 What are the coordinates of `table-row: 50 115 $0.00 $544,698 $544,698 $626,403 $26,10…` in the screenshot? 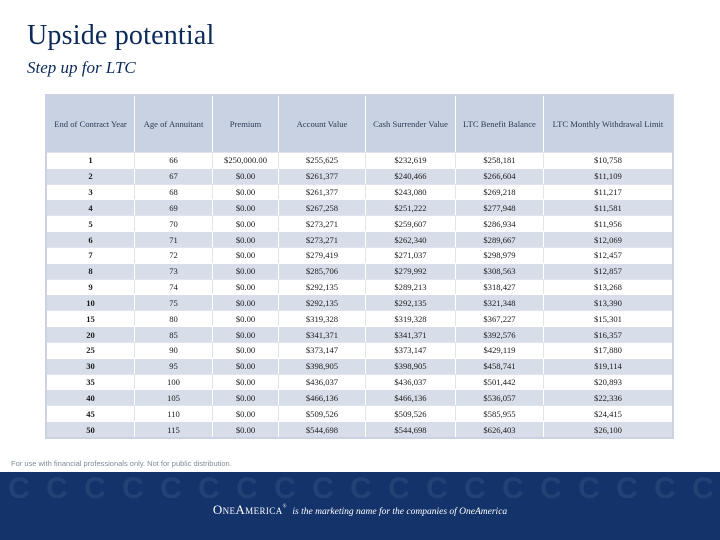 It's located at (359, 429).